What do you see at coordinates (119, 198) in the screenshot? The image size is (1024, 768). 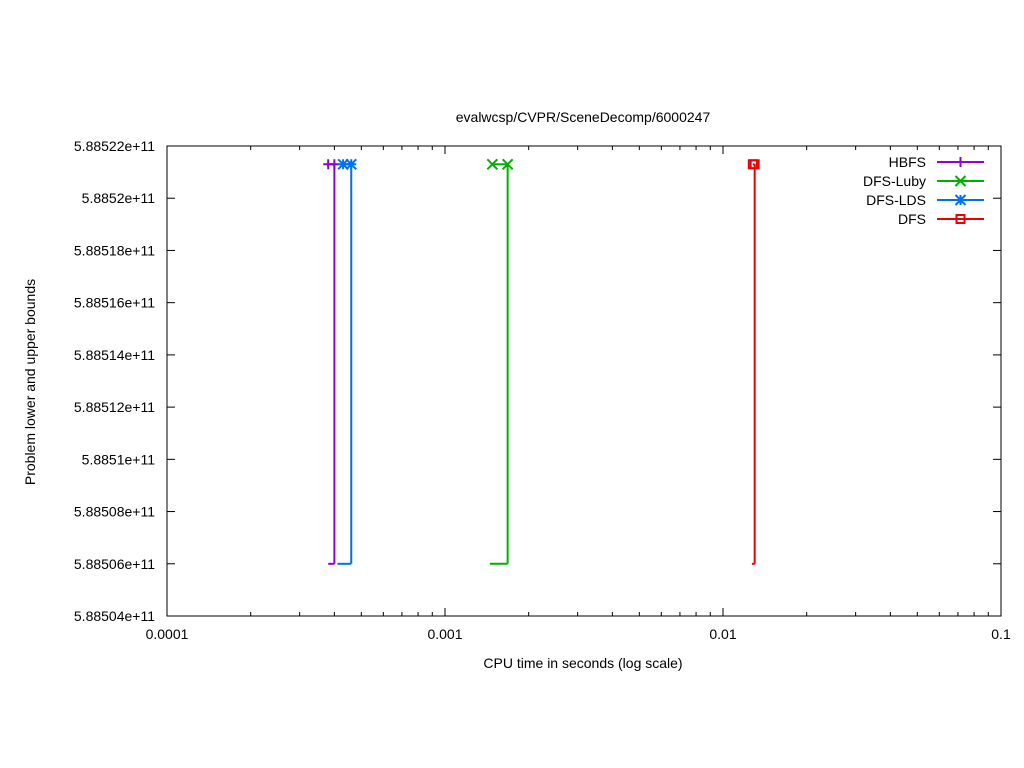 I see `y-tick-label: 5.8852e+11` at bounding box center [119, 198].